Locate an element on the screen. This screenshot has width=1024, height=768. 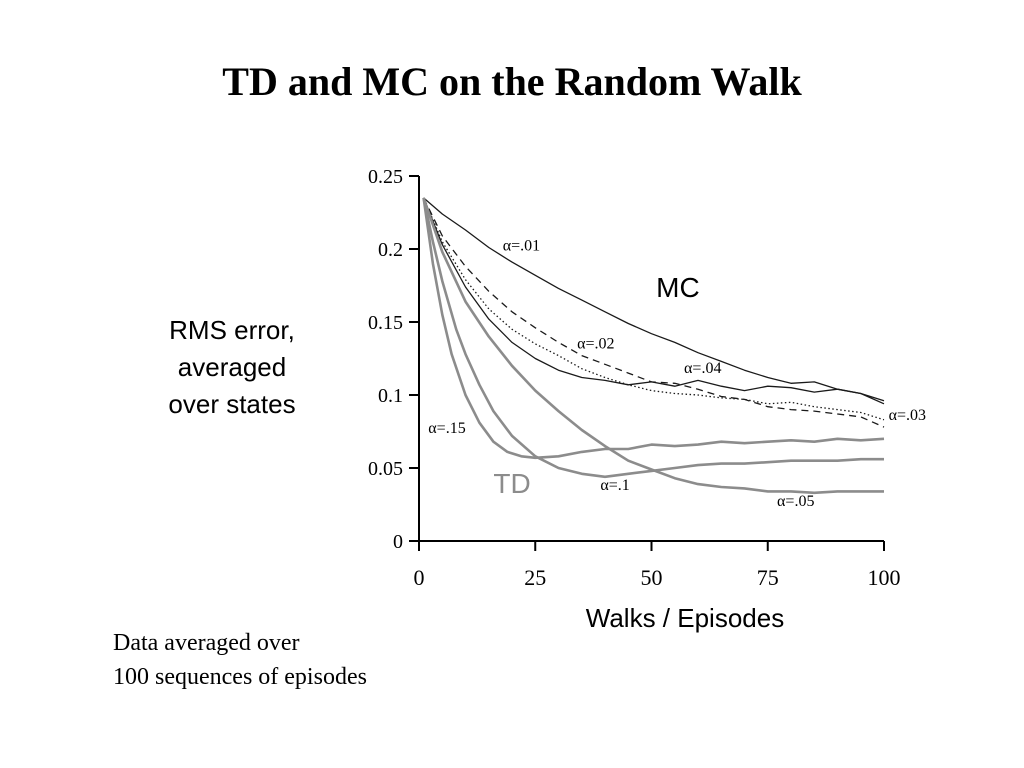
alpha-label: α=.01 is located at coordinates (521, 245).